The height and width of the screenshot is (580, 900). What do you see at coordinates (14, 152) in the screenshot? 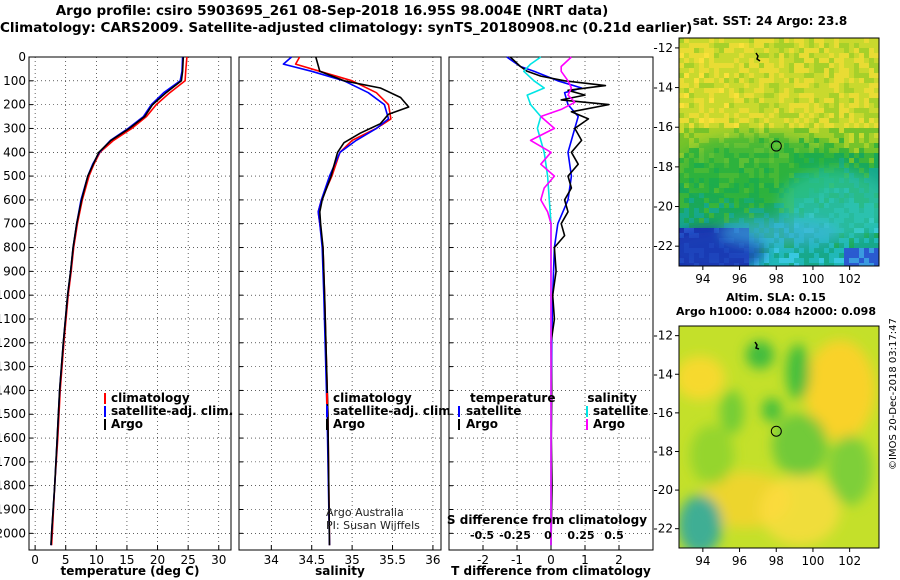
I see `y-tick-label: 400` at bounding box center [14, 152].